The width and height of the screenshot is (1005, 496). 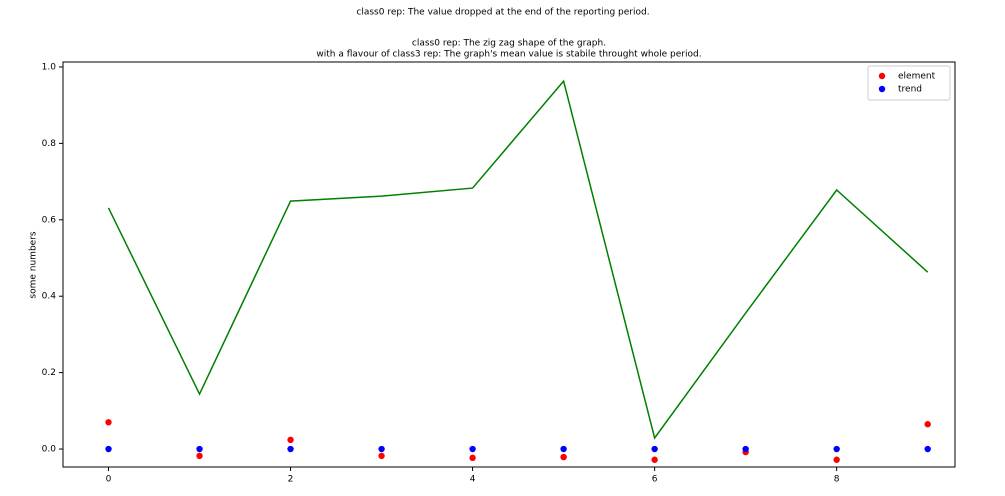 What do you see at coordinates (34, 264) in the screenshot?
I see `y-axis-label: some numbers` at bounding box center [34, 264].